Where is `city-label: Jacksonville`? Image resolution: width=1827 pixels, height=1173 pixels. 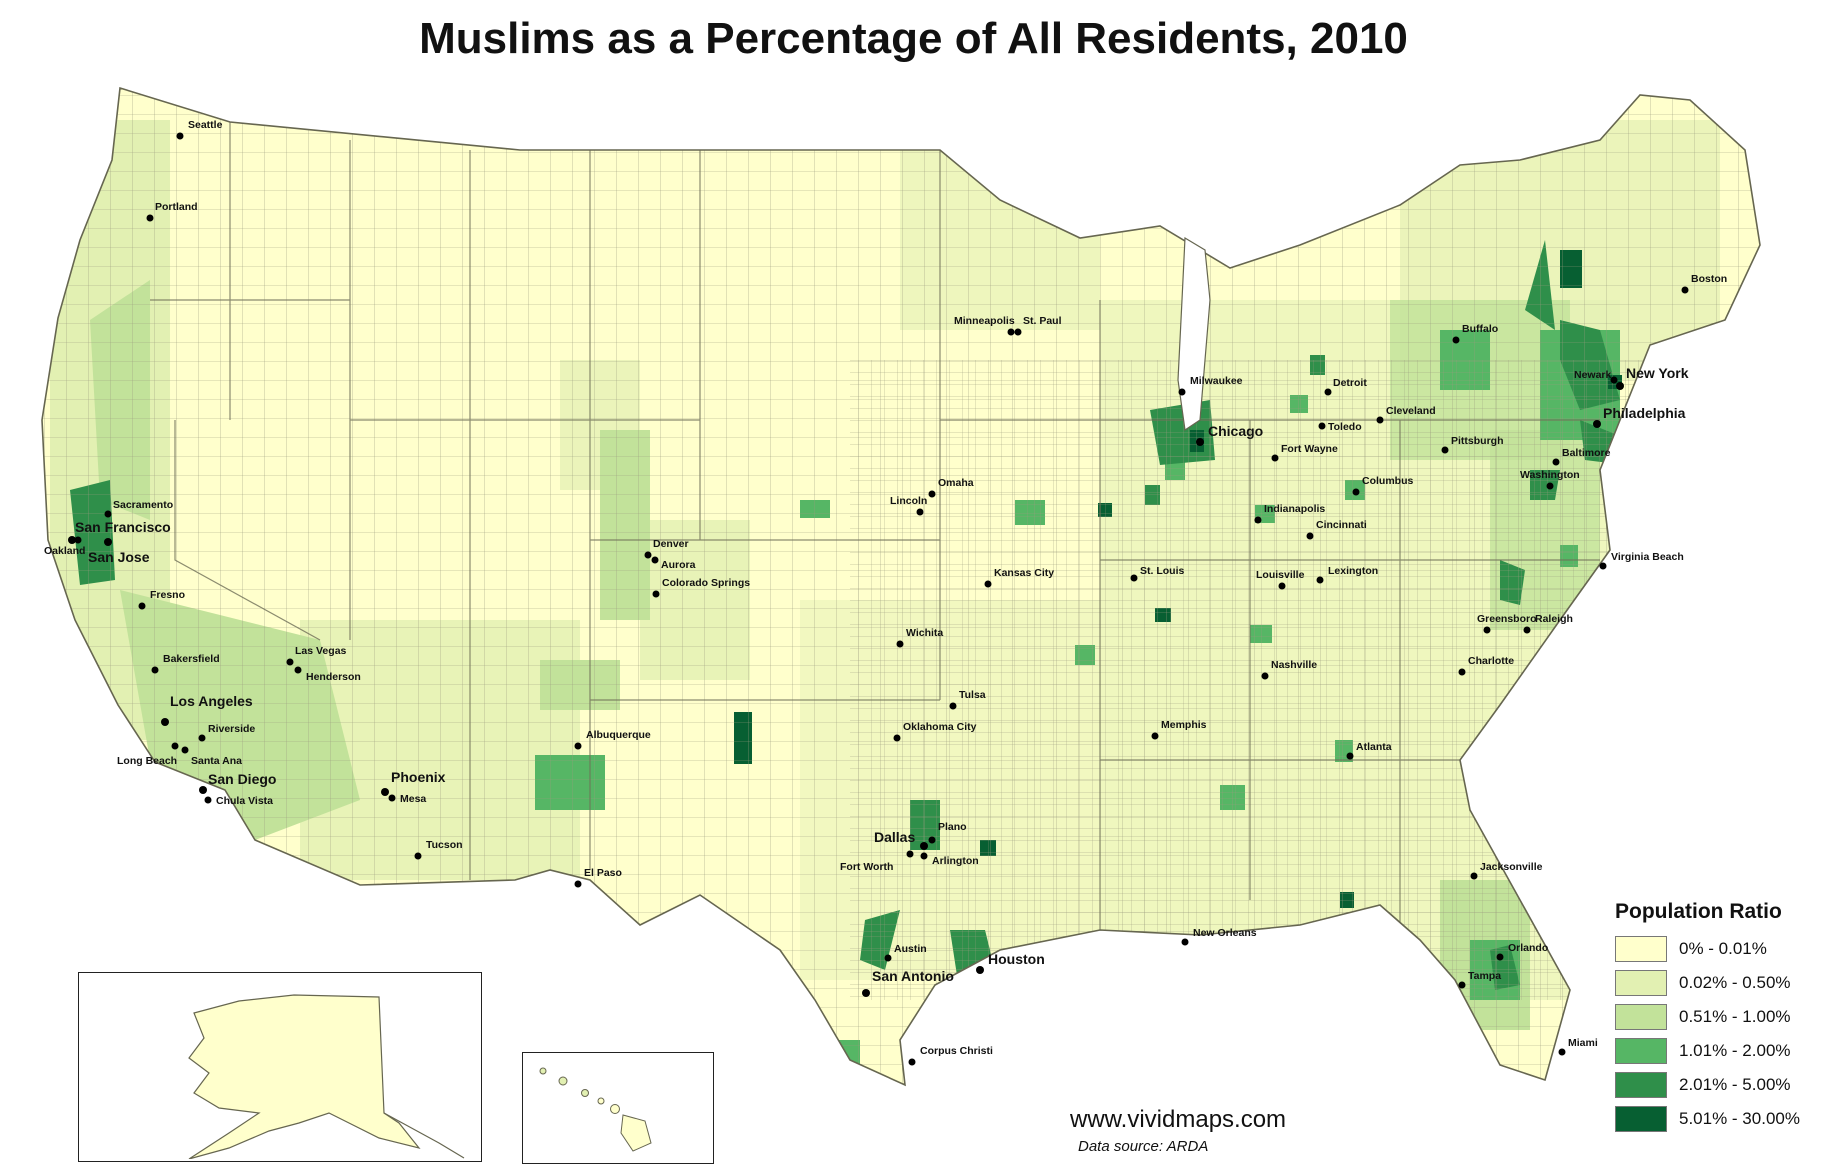
city-label: Jacksonville is located at coordinates (1511, 867).